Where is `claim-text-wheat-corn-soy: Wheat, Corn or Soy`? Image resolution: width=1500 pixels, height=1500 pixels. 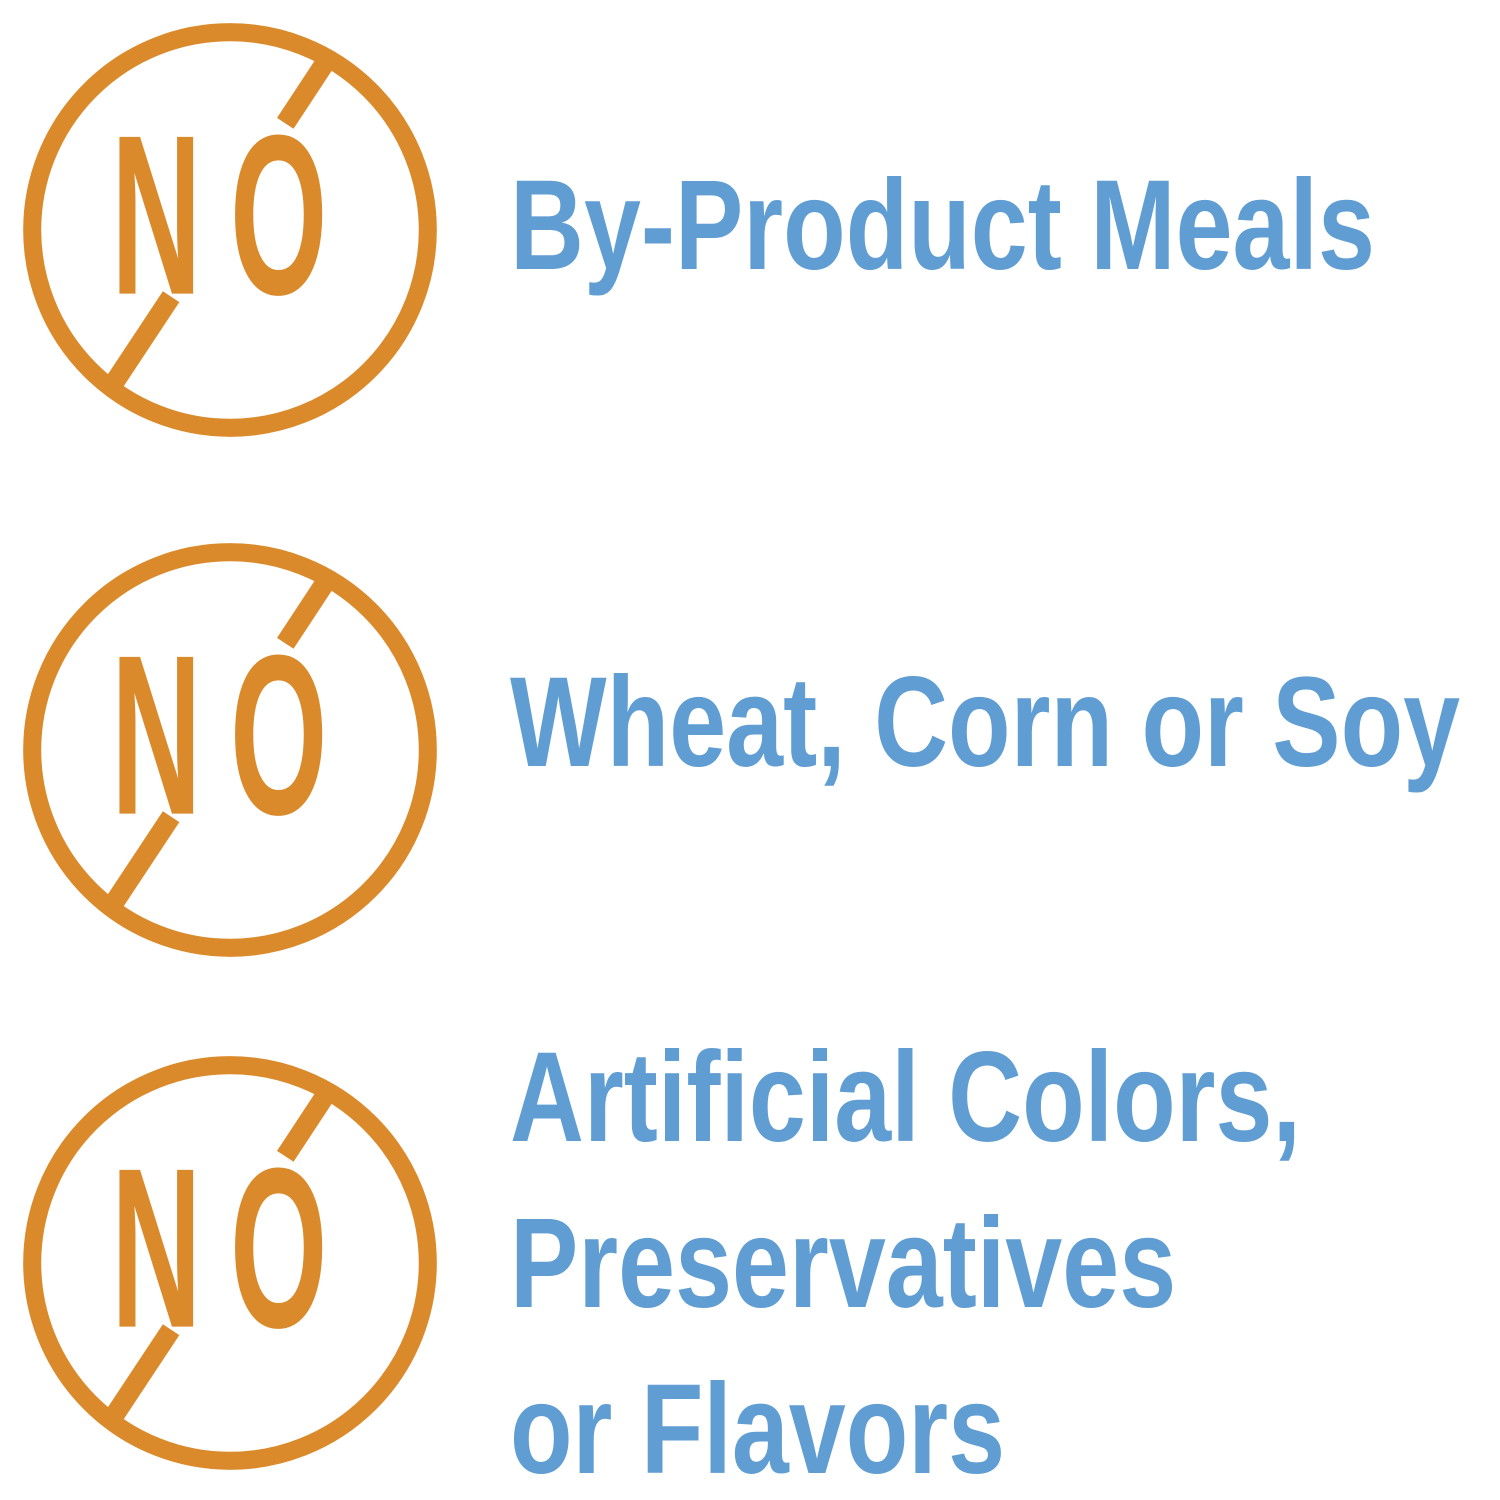 claim-text-wheat-corn-soy: Wheat, Corn or Soy is located at coordinates (985, 723).